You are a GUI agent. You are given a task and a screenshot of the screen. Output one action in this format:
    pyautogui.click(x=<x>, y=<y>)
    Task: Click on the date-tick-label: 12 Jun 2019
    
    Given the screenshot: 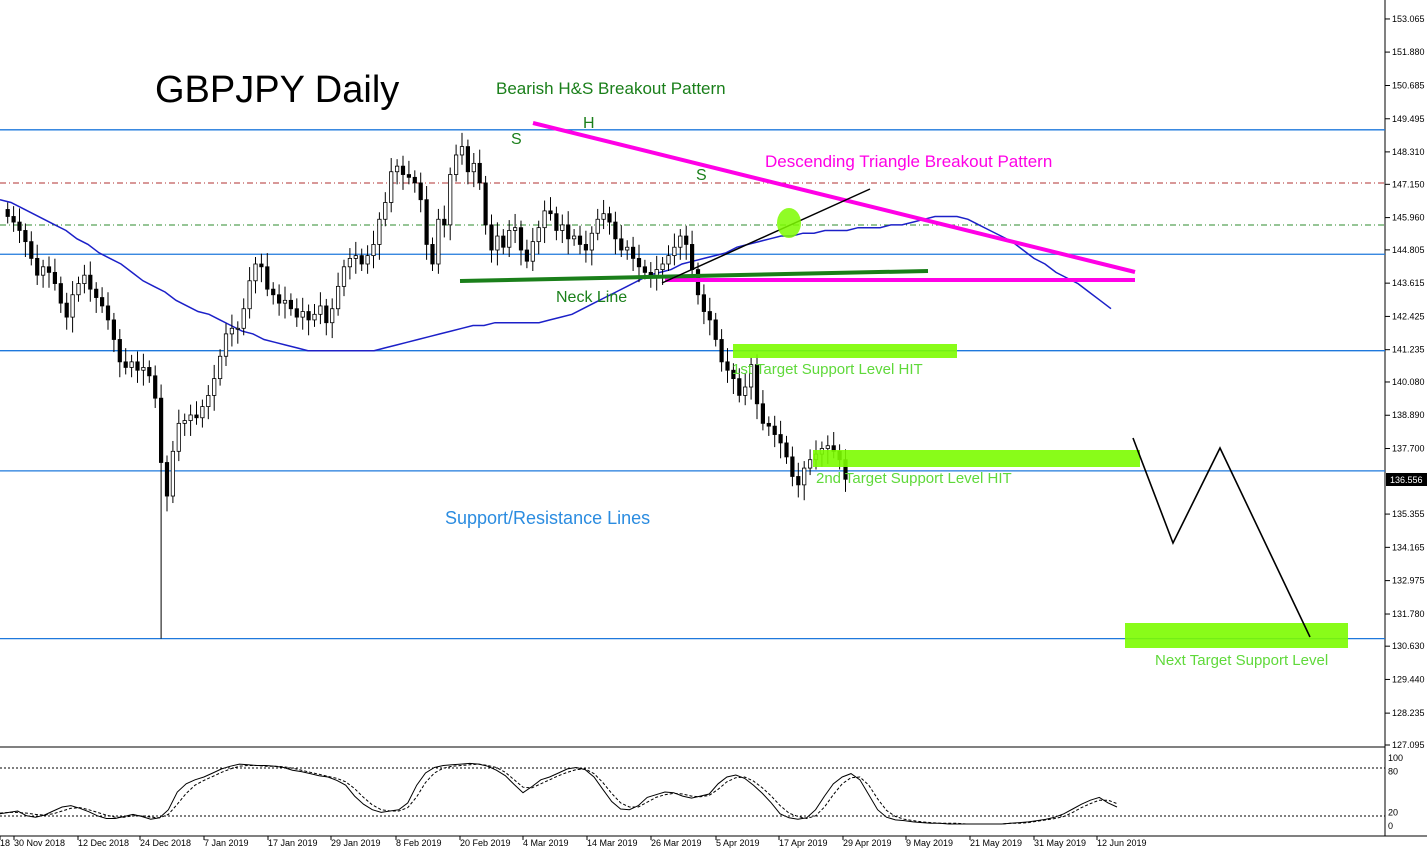 What is the action you would take?
    pyautogui.click(x=1122, y=843)
    